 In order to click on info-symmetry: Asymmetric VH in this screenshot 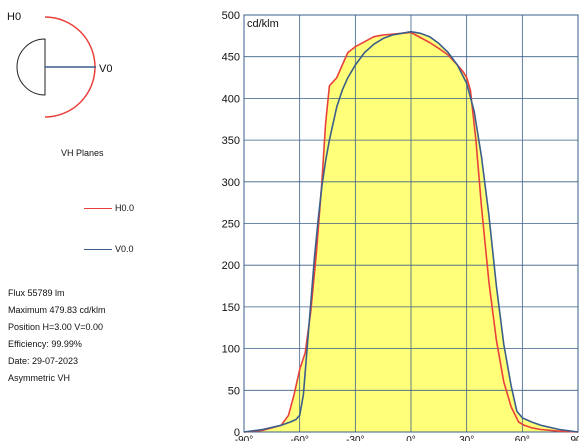, I will do `click(39, 378)`.